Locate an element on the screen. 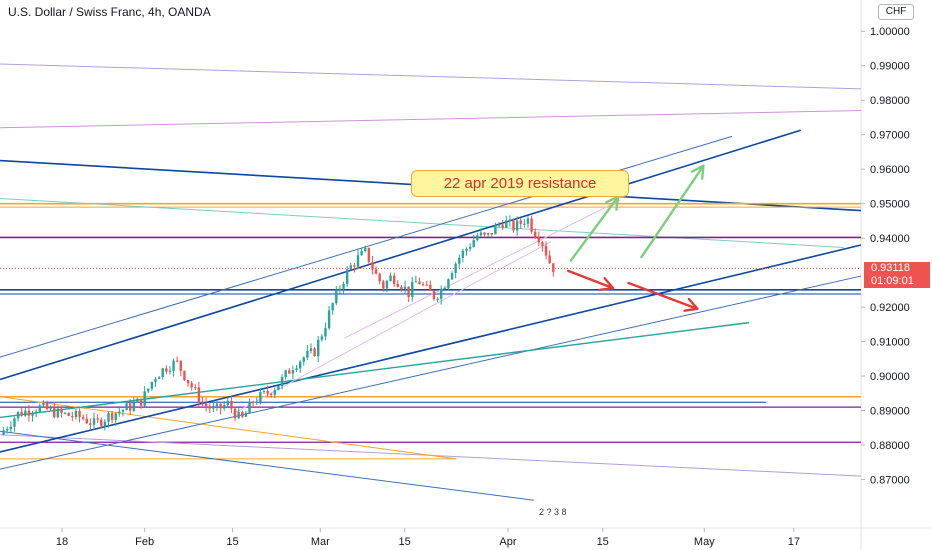 The width and height of the screenshot is (932, 550). x-tick-label-1: Feb is located at coordinates (144, 542).